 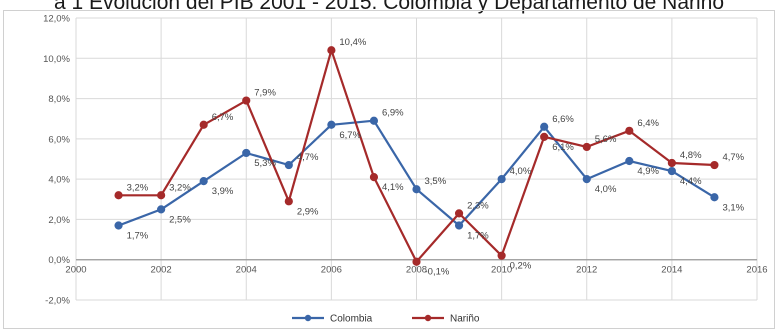 I want to click on data-label: 0,2%, so click(x=521, y=266).